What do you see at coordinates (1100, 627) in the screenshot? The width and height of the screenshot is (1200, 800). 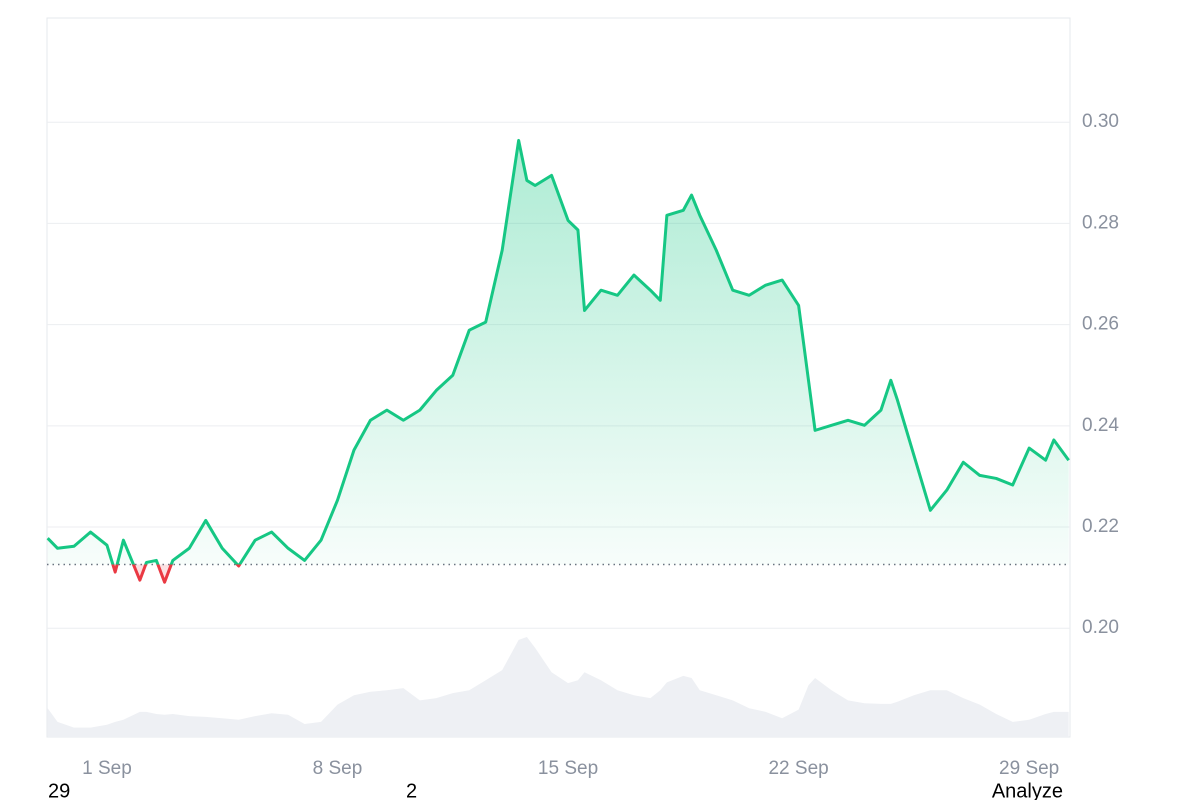 I see `y-tick-label: 0.20` at bounding box center [1100, 627].